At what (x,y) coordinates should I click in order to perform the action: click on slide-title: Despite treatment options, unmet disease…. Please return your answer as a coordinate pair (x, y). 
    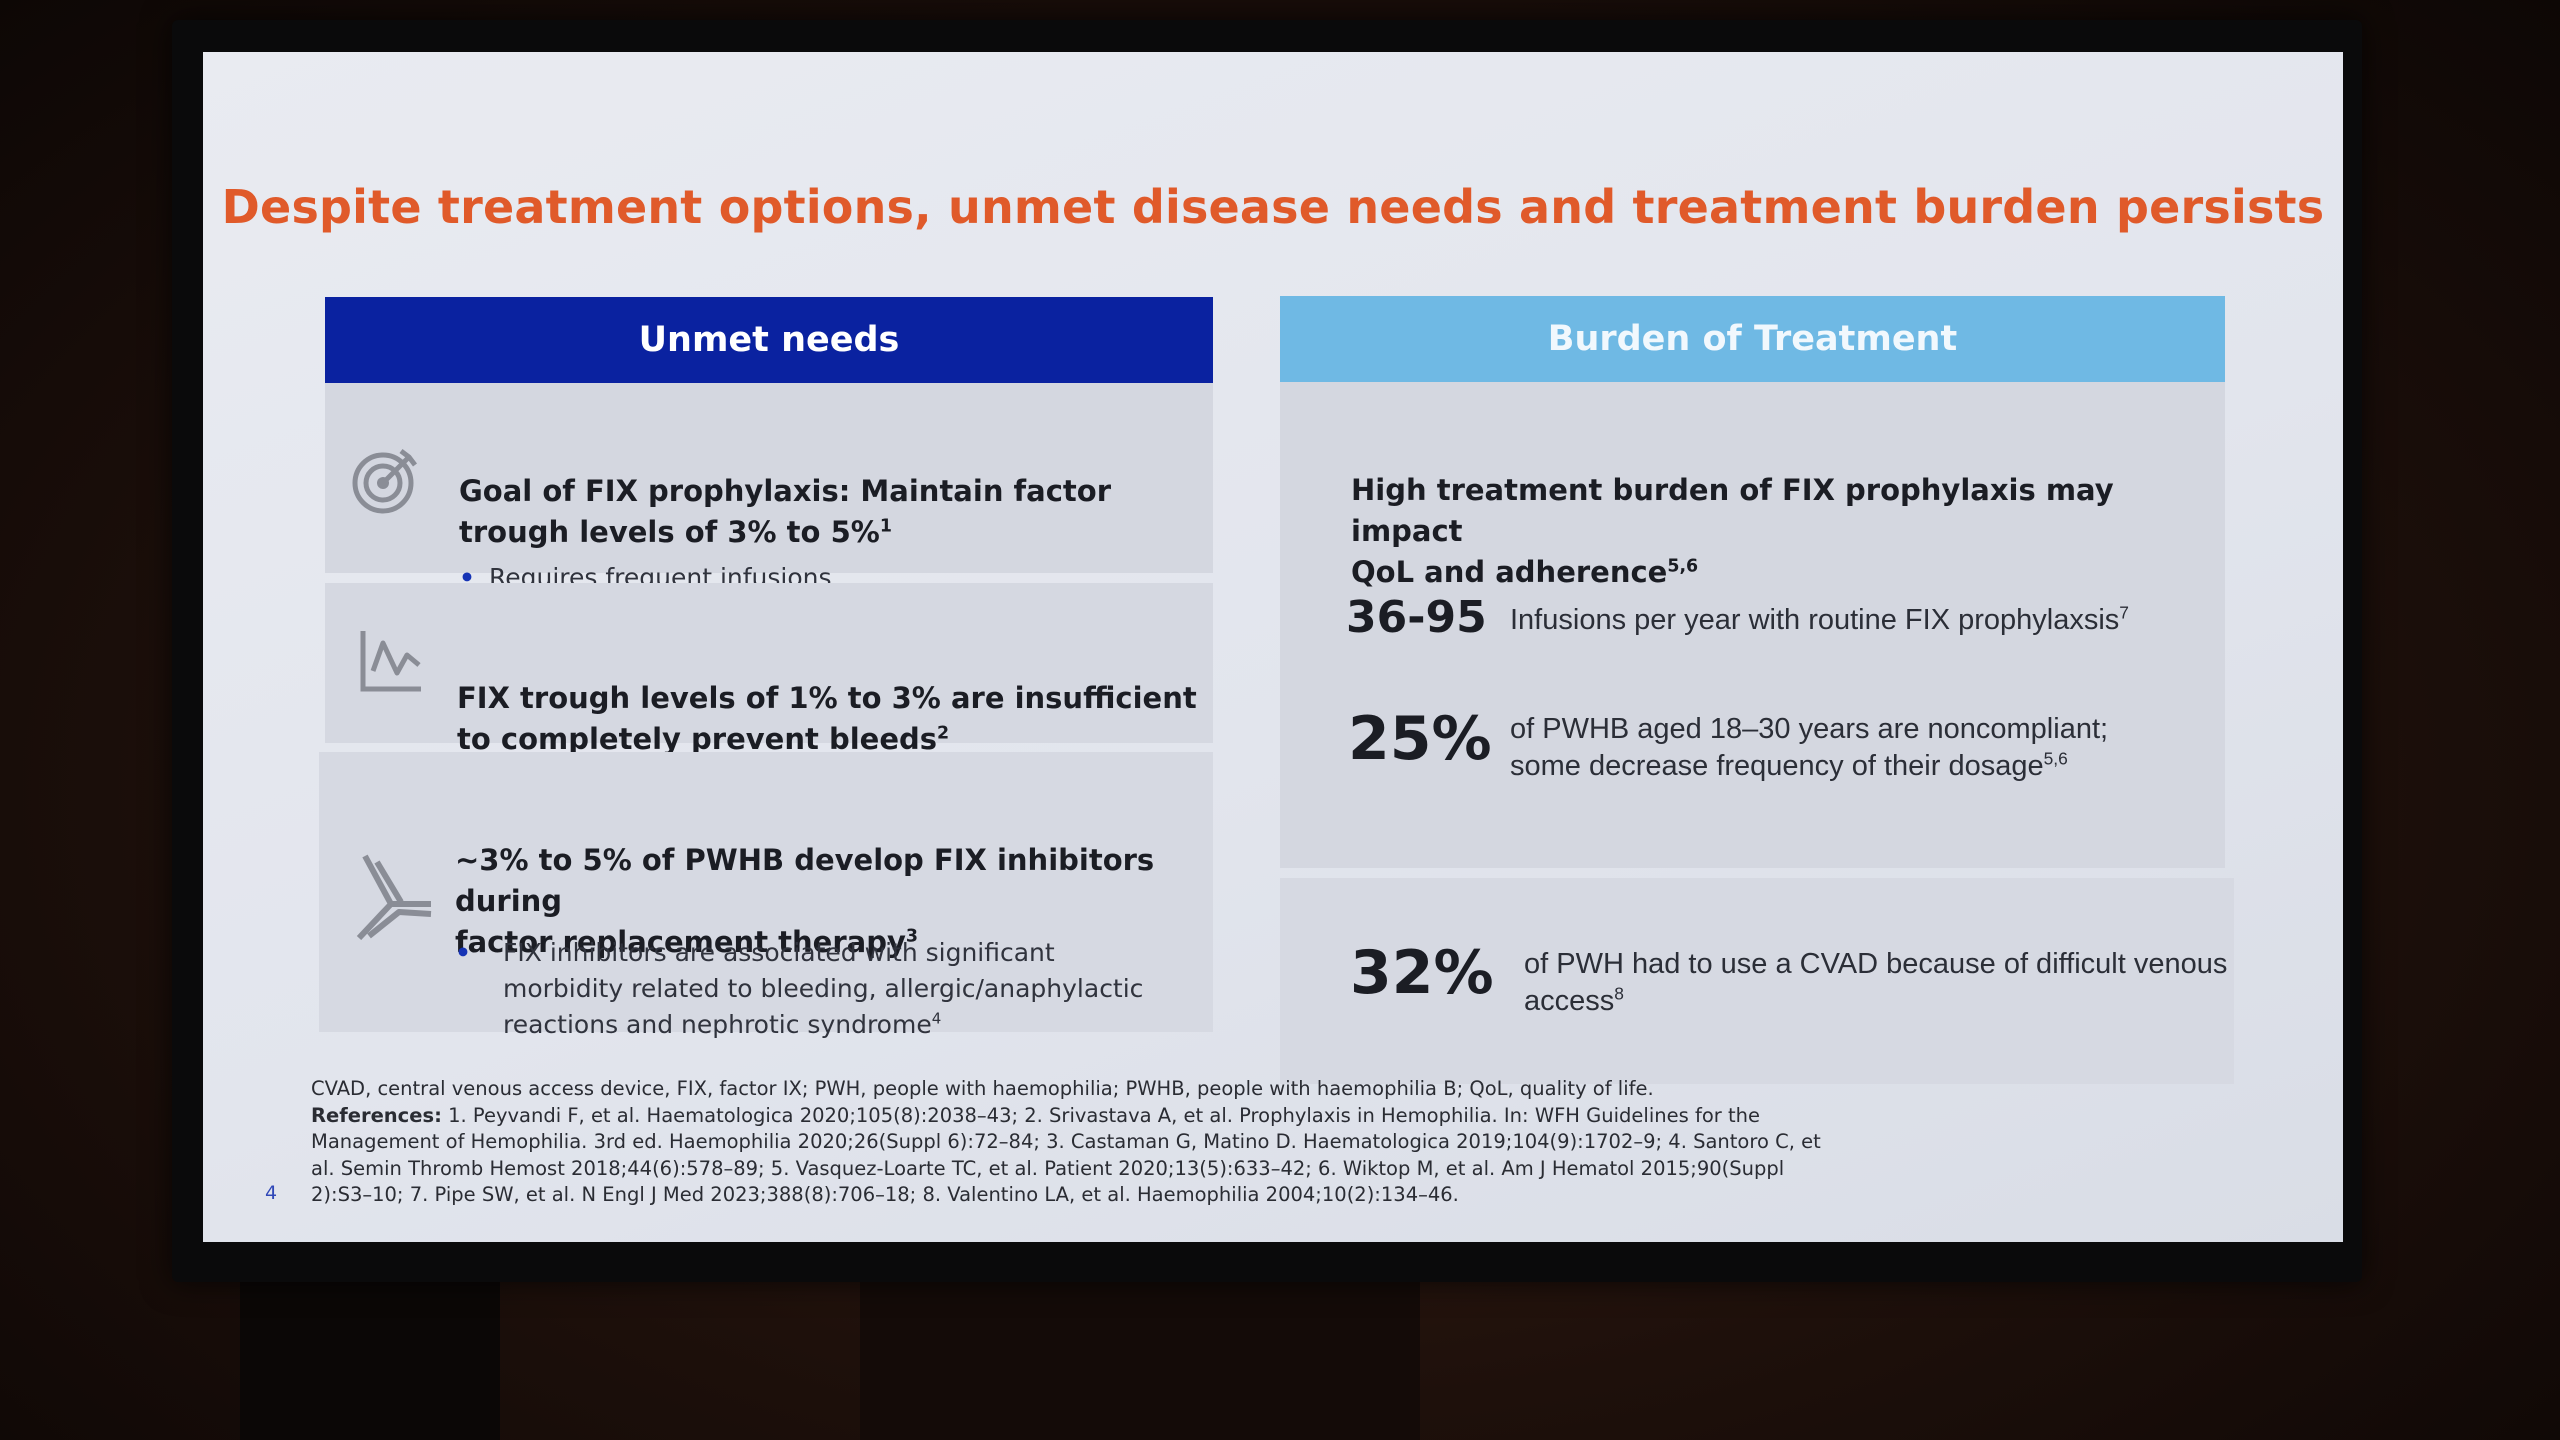
    Looking at the image, I should click on (1273, 207).